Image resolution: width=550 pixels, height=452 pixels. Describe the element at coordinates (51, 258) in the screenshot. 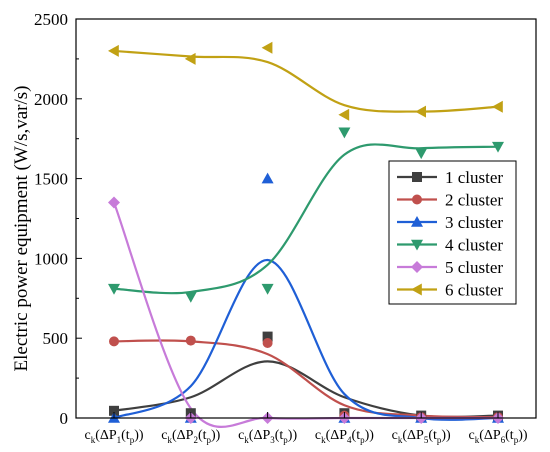

I see `y-tick-label: 1000` at that location.